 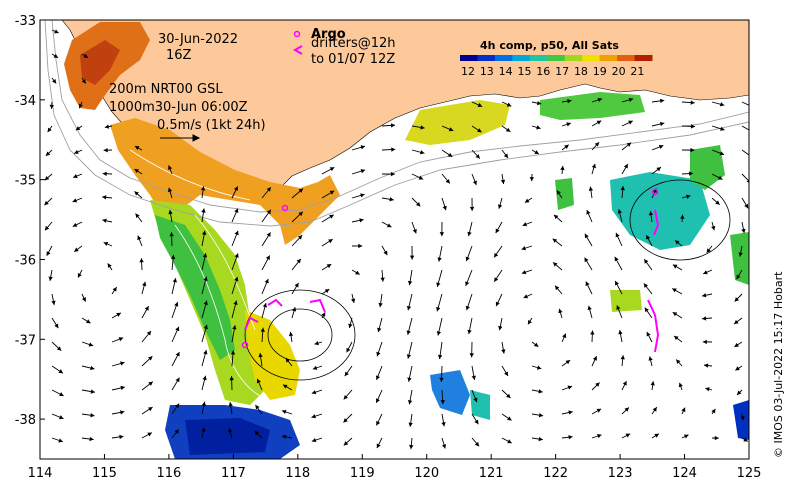 I want to click on sst-patch-east-coast, so click(x=592, y=106).